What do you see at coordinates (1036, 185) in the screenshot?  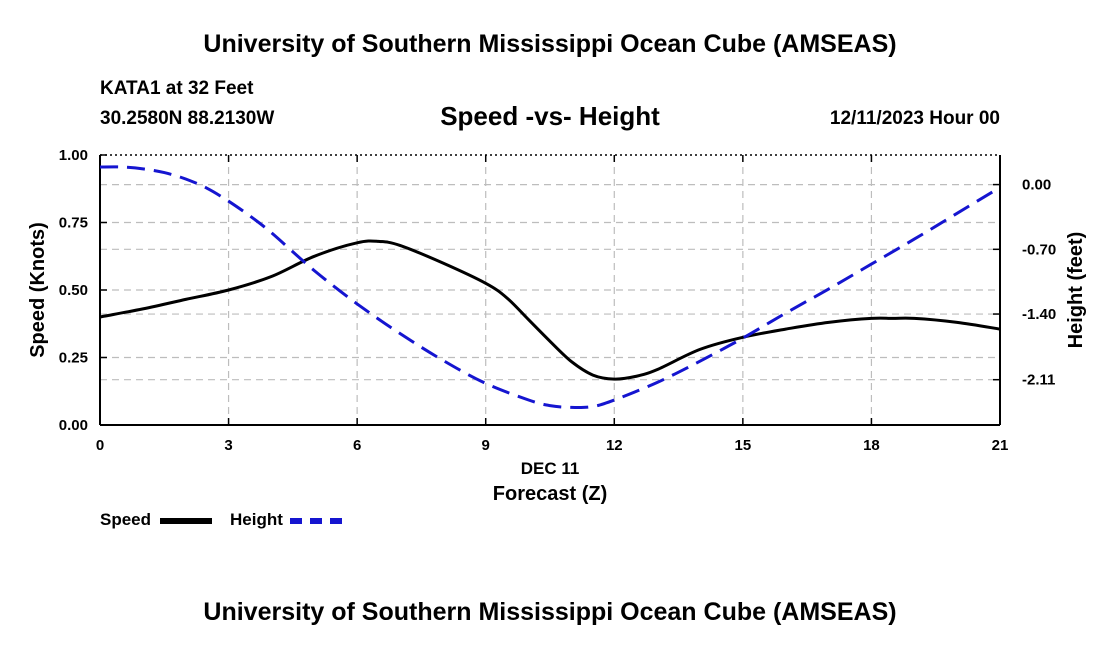 I see `y2-tick-label: 0.00` at bounding box center [1036, 185].